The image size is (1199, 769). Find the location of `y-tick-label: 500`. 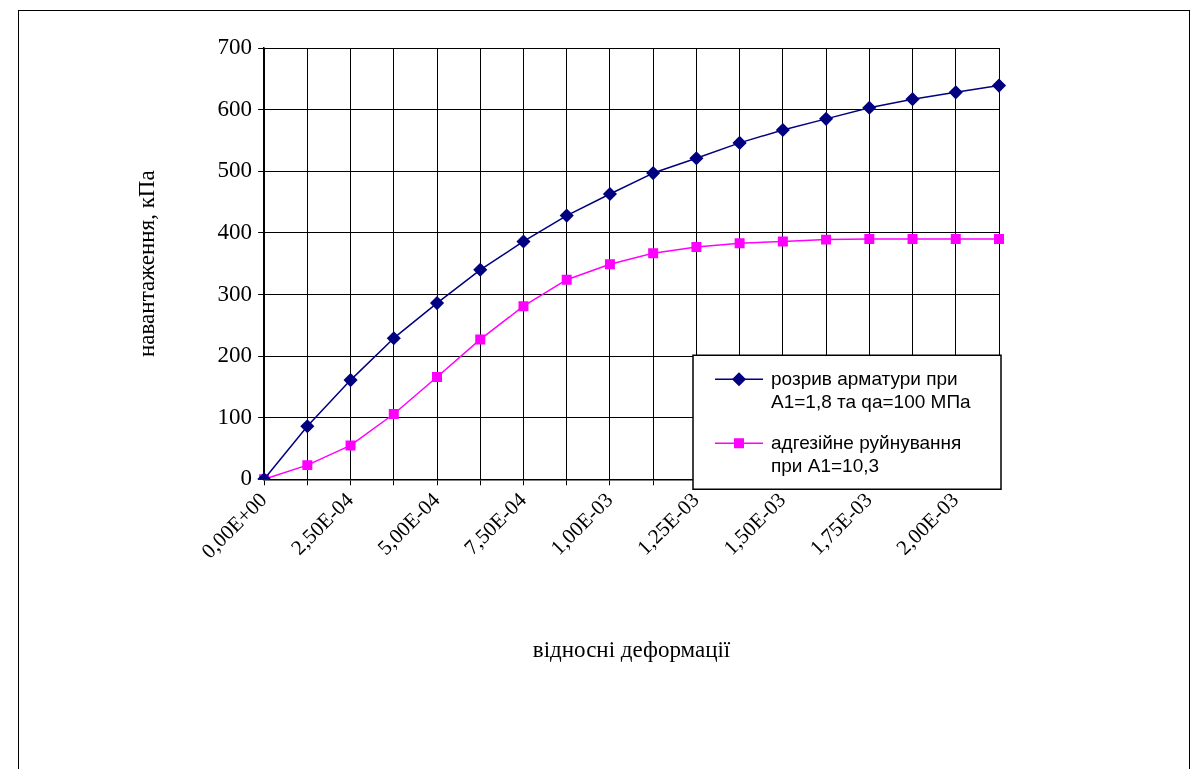

y-tick-label: 500 is located at coordinates (235, 170).